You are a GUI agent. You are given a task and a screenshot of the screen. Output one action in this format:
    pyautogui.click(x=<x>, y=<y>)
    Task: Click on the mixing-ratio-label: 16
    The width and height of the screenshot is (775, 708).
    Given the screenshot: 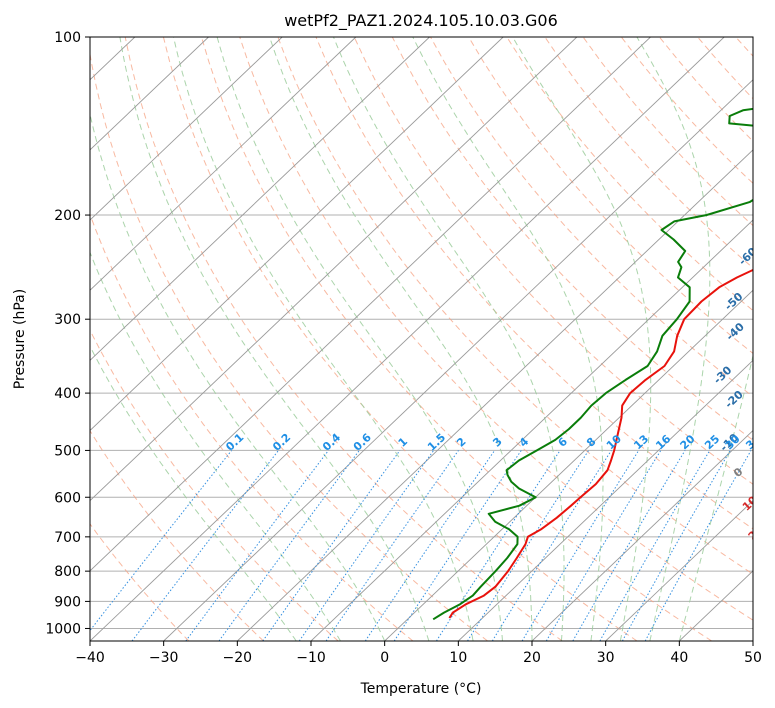 What is the action you would take?
    pyautogui.click(x=663, y=442)
    